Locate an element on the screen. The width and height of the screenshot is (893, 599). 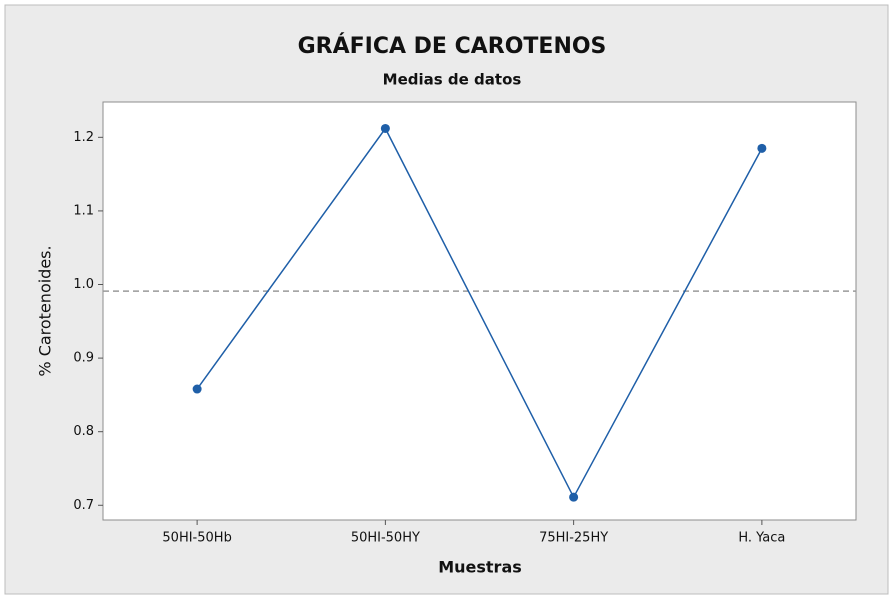
y-tick-label: 1.0 is located at coordinates (83, 284).